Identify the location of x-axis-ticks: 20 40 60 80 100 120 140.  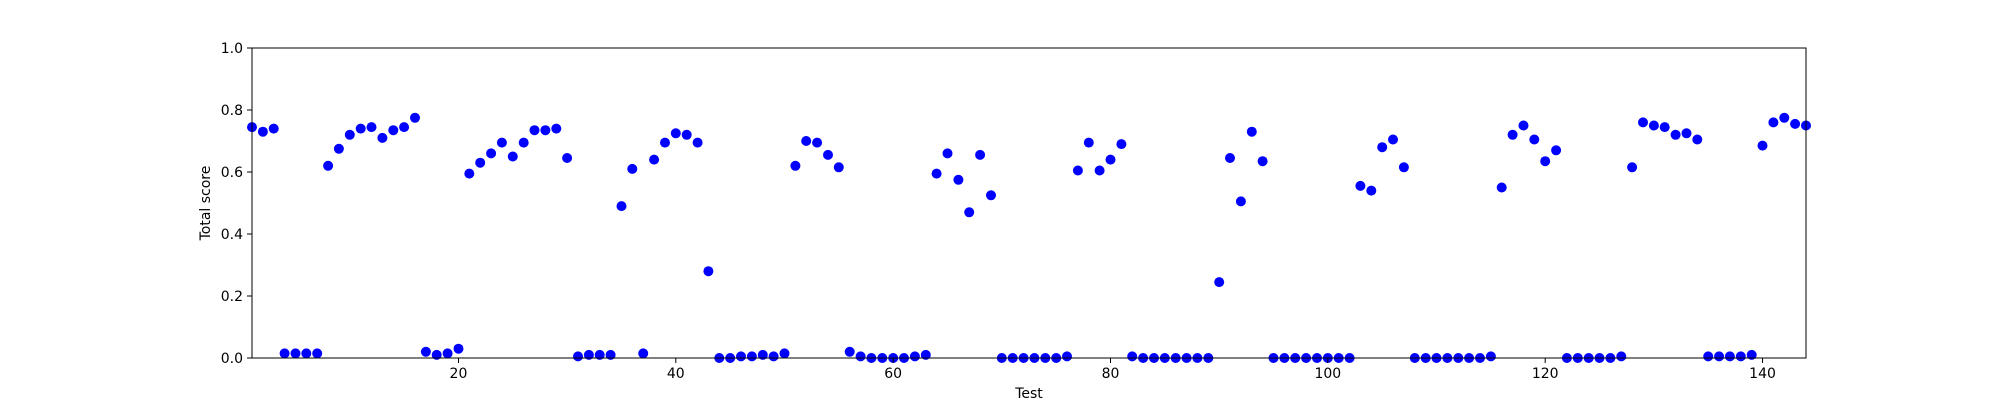
(1113, 370).